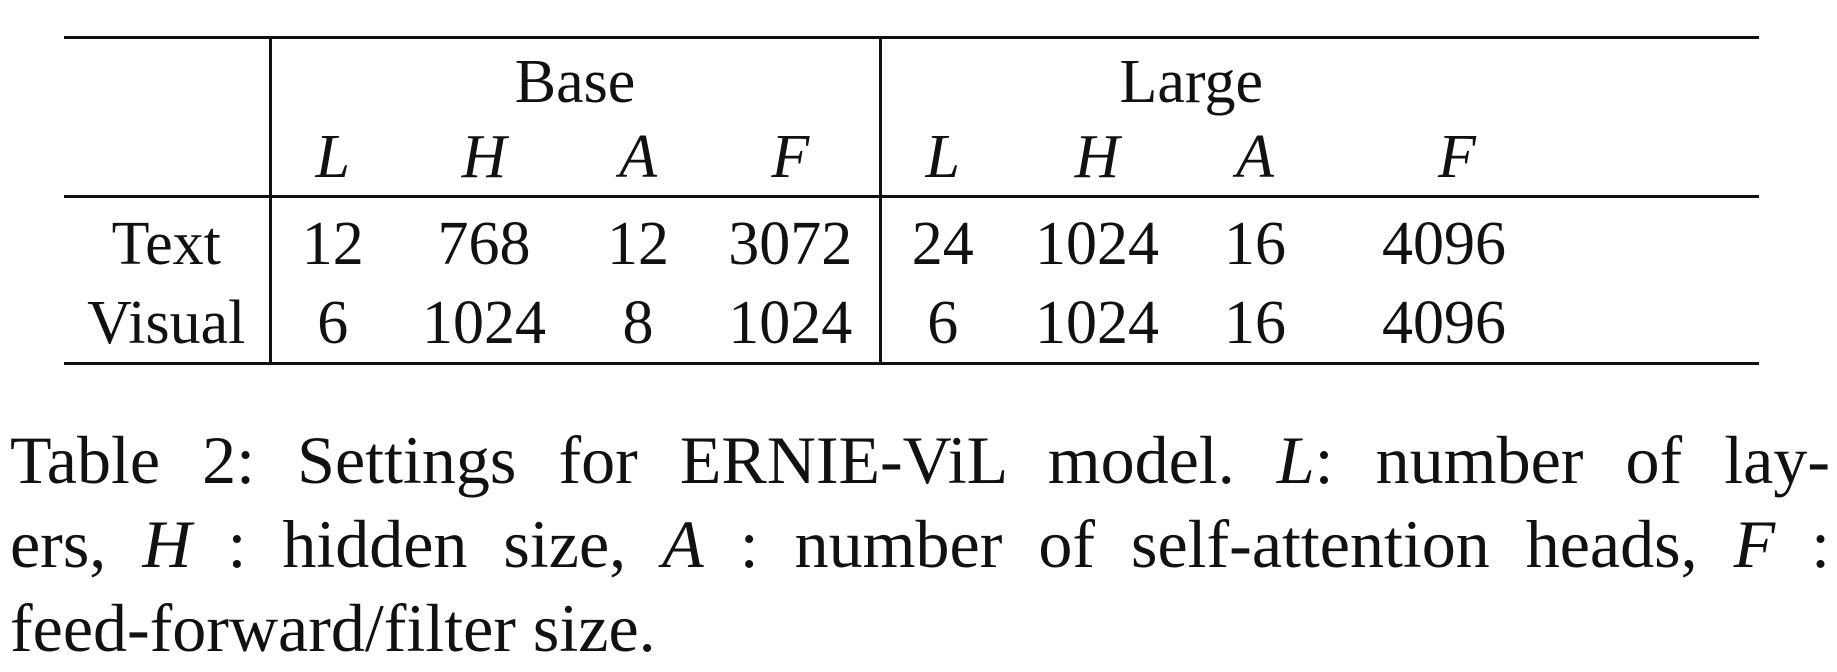 This screenshot has height=672, width=1837. I want to click on caption-text: : hidden size,, so click(427, 544).